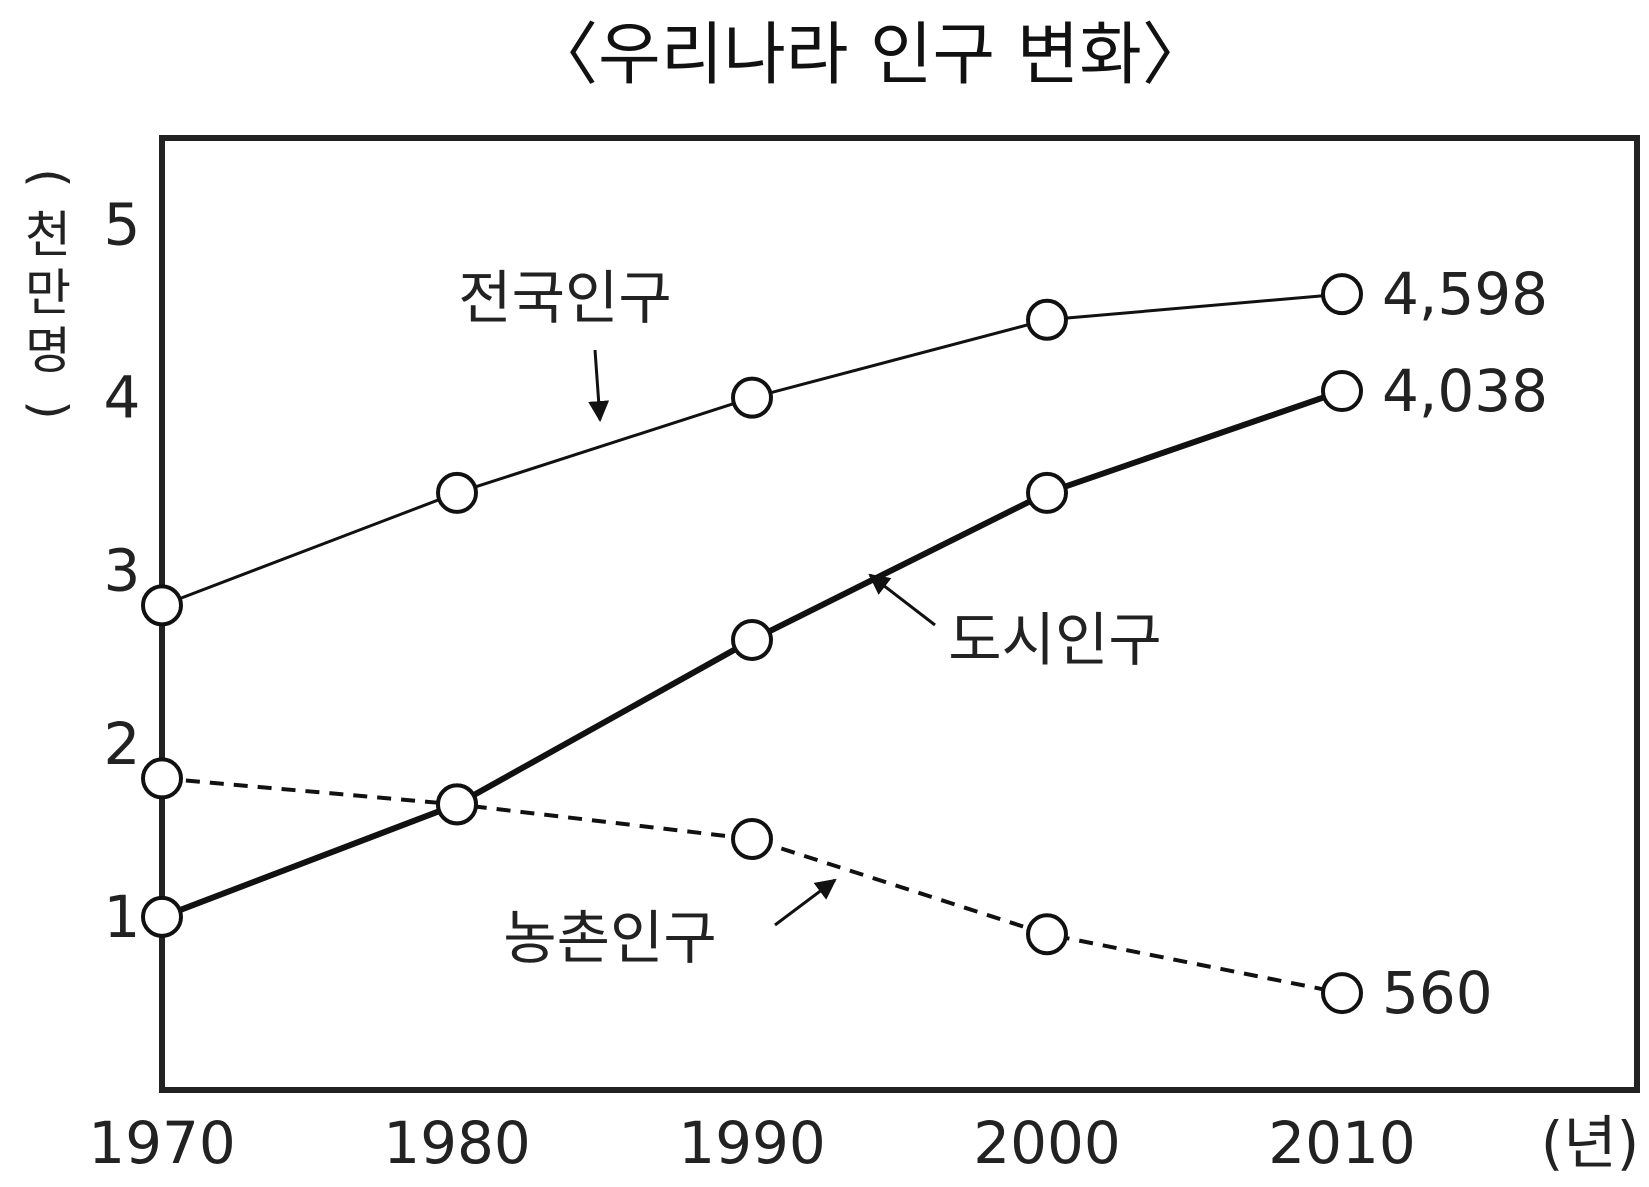 The height and width of the screenshot is (1187, 1649). I want to click on end-value-label-rural: 560, so click(1437, 993).